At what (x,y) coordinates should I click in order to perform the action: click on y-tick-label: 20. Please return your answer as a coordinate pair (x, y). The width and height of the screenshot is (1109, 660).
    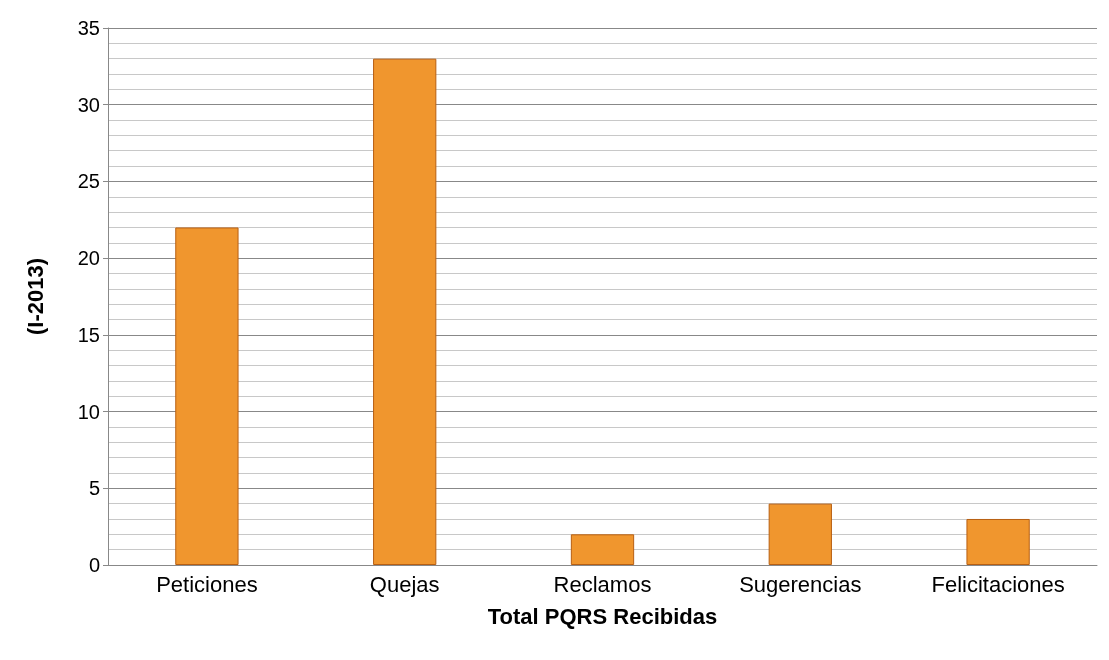
    Looking at the image, I should click on (88, 258).